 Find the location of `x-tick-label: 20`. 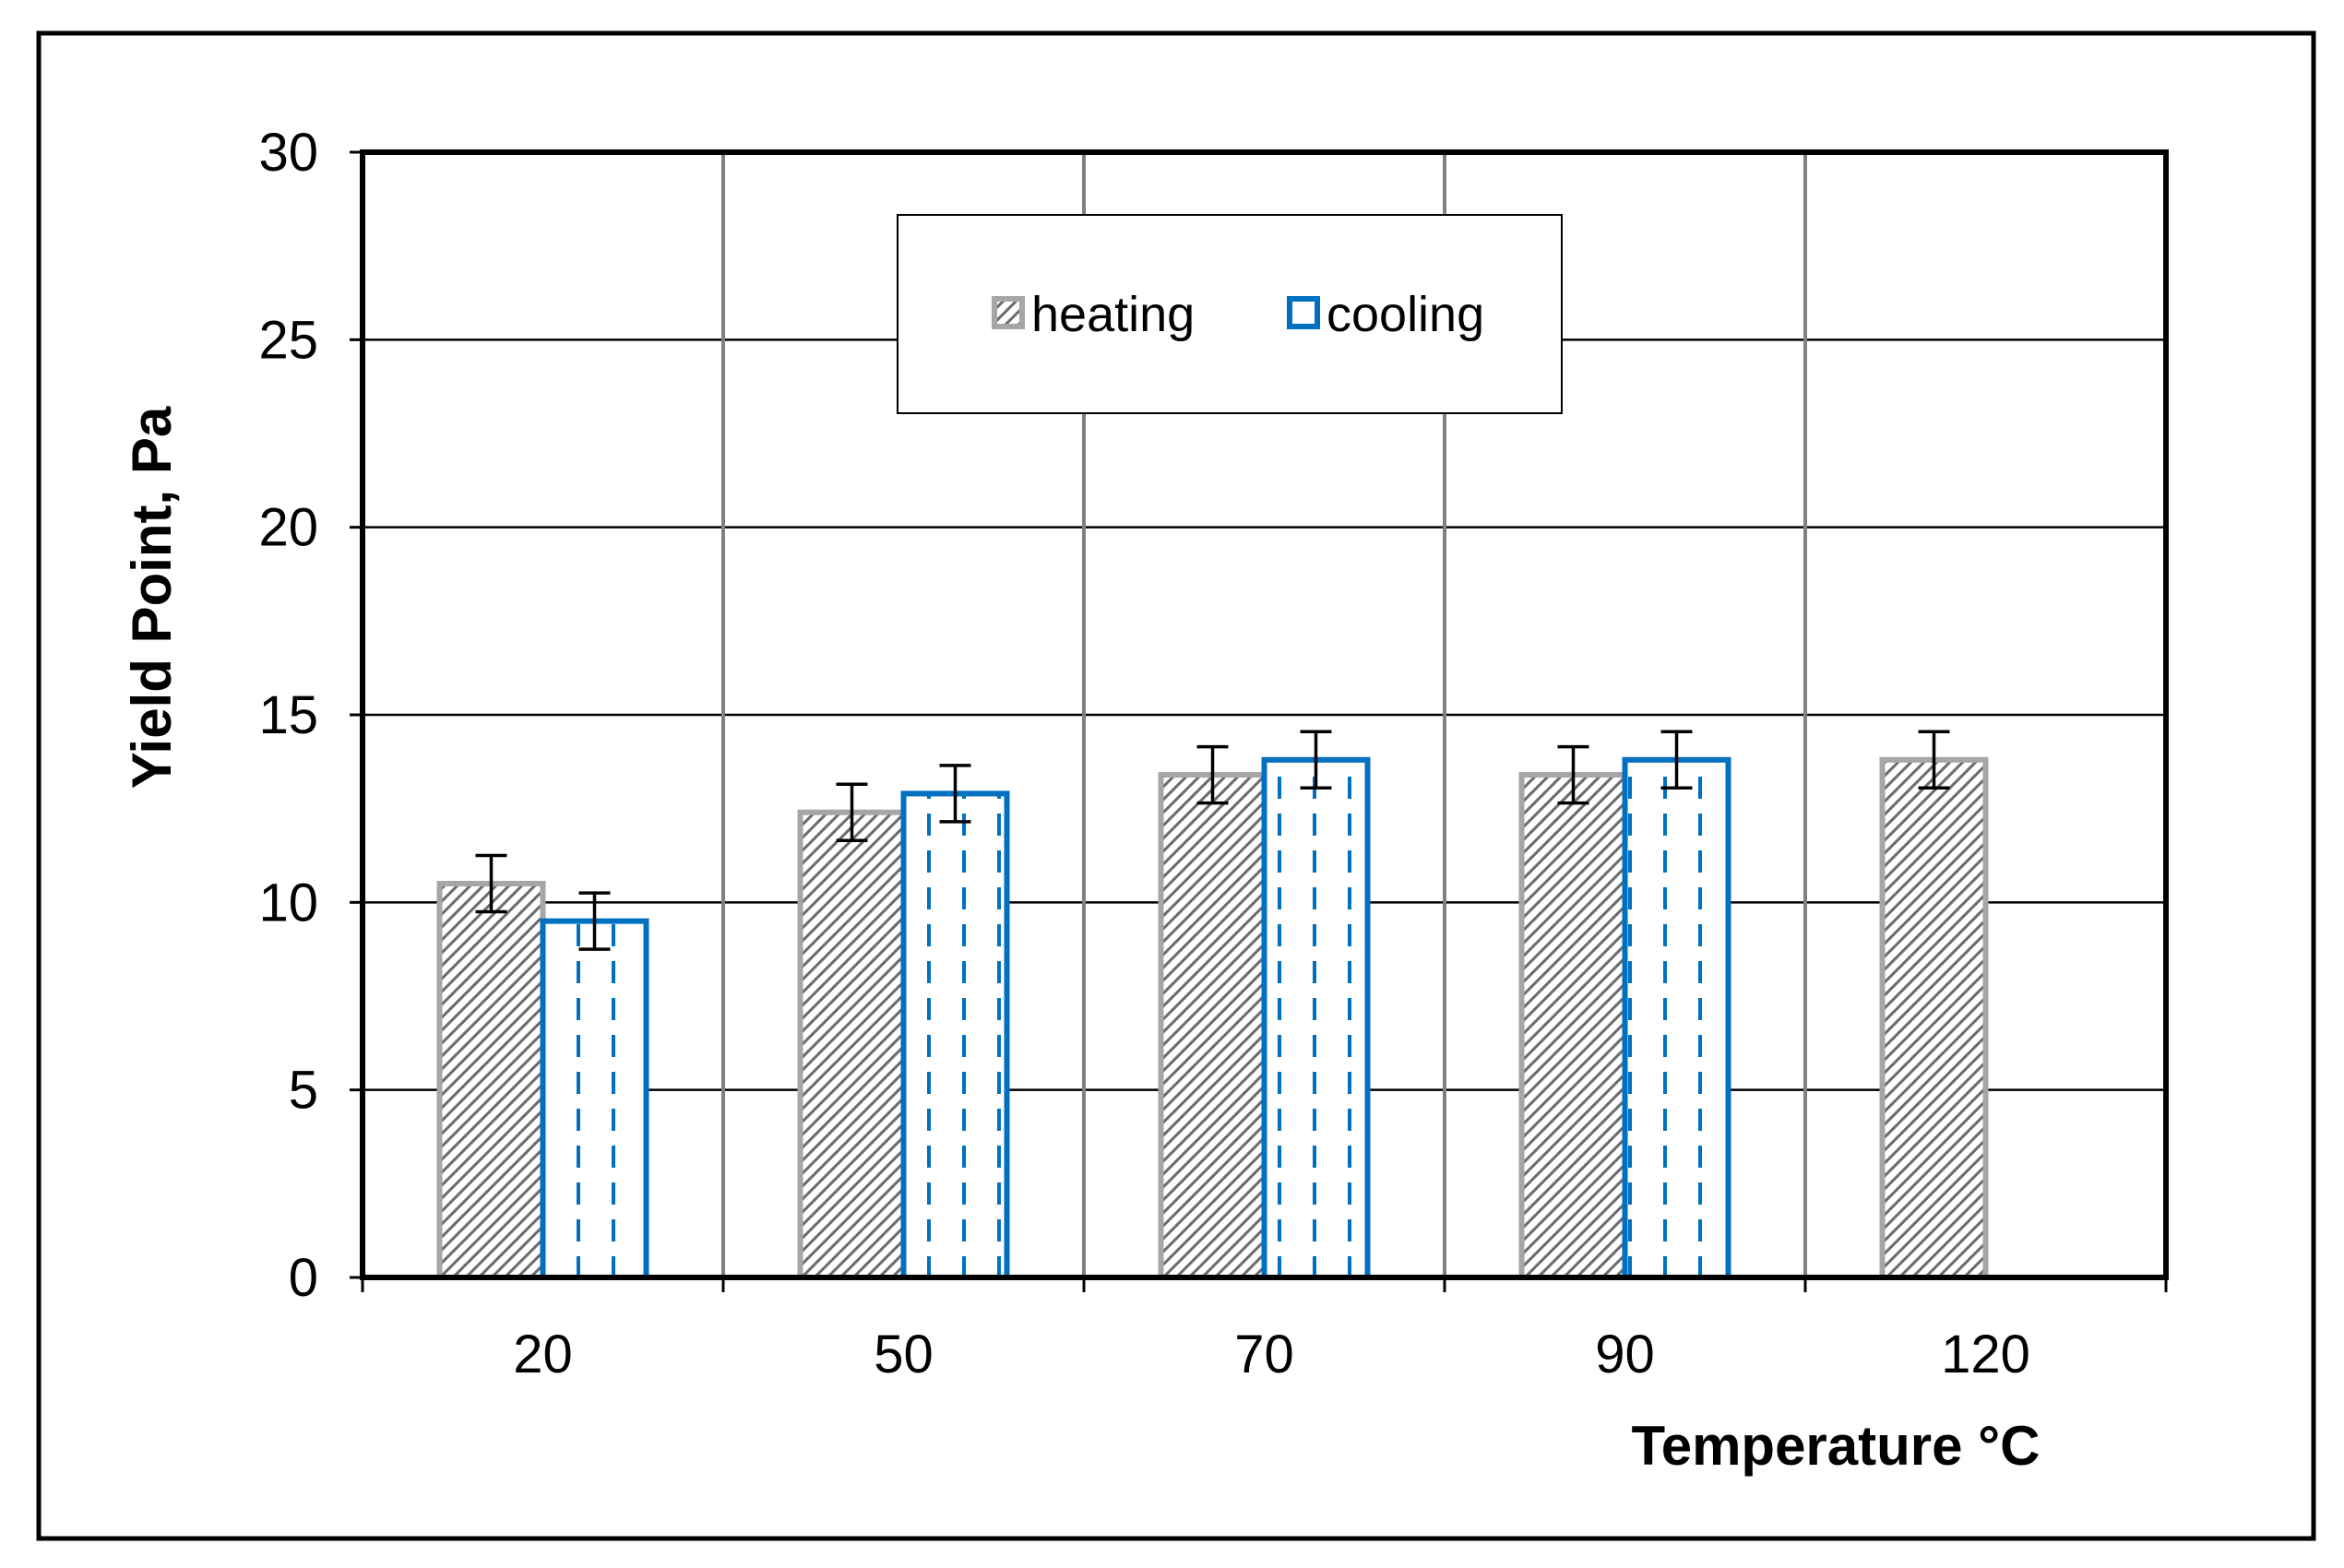

x-tick-label: 20 is located at coordinates (543, 1354).